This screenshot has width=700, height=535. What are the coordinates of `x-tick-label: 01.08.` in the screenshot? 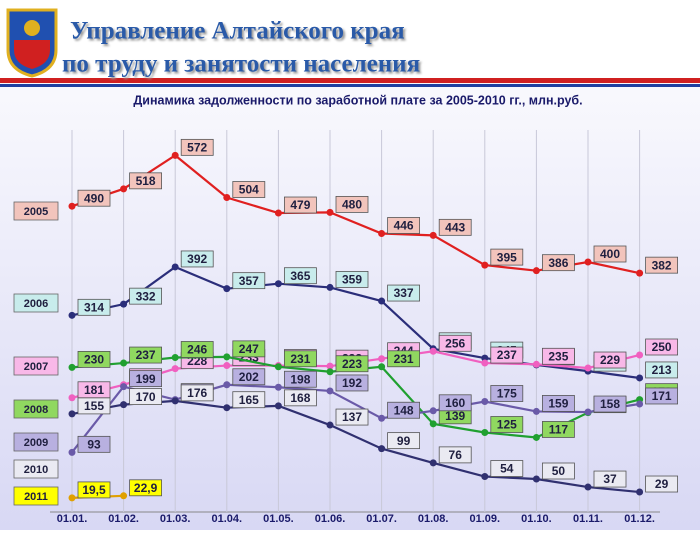 It's located at (433, 519).